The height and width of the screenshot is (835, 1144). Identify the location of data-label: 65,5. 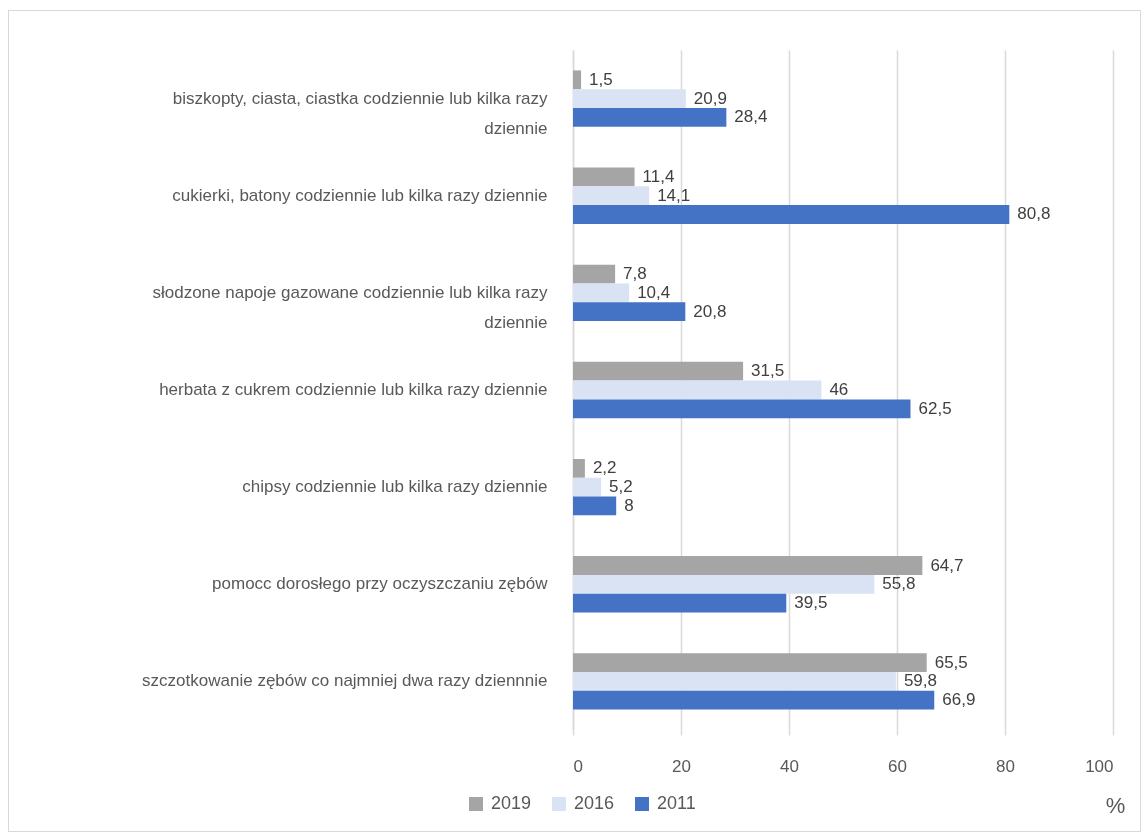
(951, 662).